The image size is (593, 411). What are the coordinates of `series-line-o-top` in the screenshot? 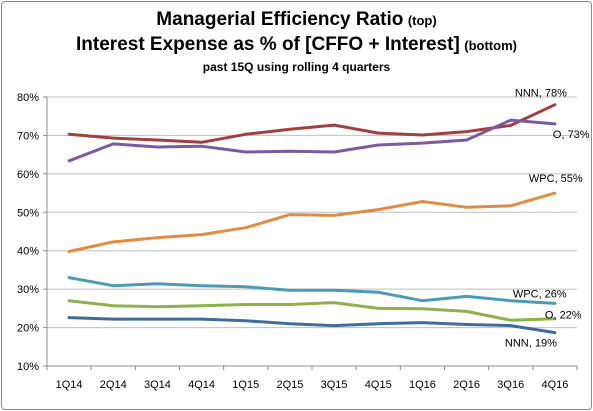 It's located at (312, 140).